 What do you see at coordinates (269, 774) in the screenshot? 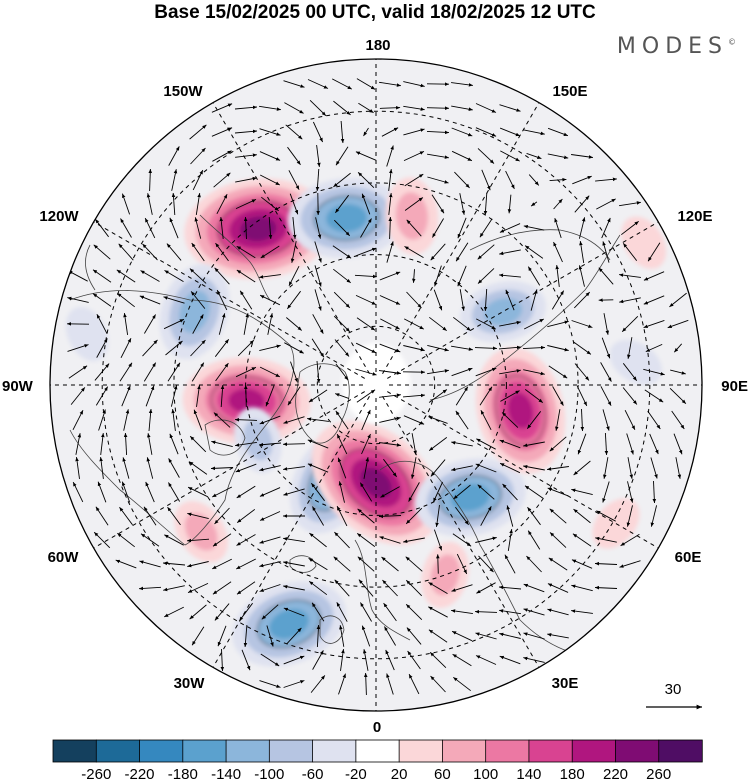
I see `colorbar-tick-label: -100` at bounding box center [269, 774].